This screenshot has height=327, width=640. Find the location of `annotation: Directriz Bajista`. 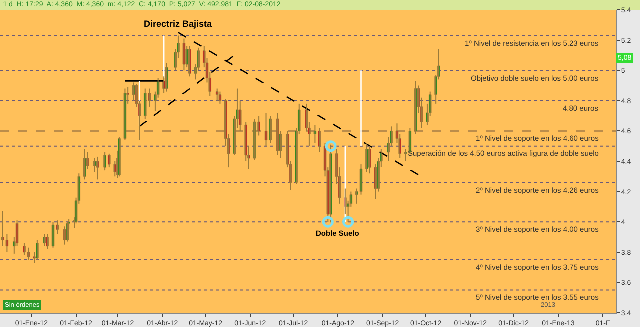

annotation: Directriz Bajista is located at coordinates (179, 24).